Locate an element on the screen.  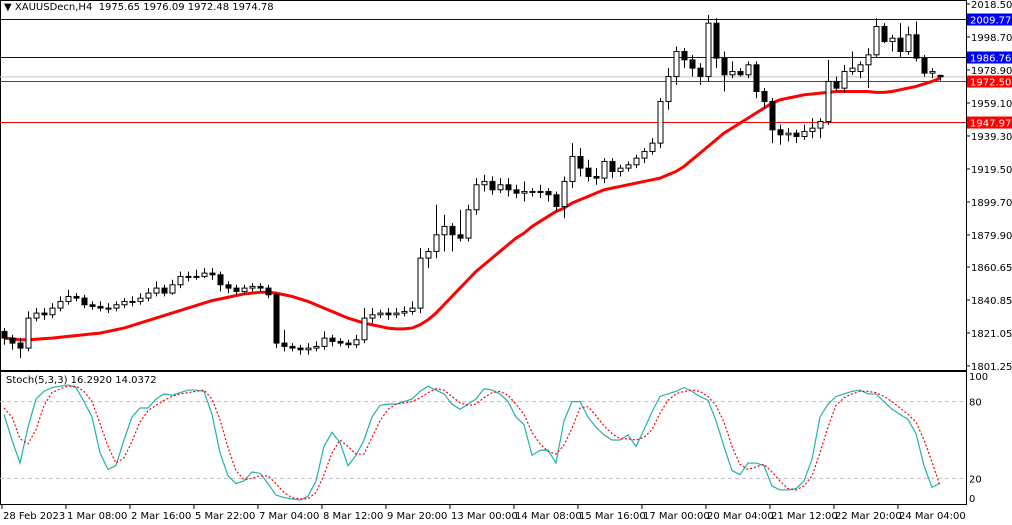
price-tick-label: 1959.10 is located at coordinates (991, 104).